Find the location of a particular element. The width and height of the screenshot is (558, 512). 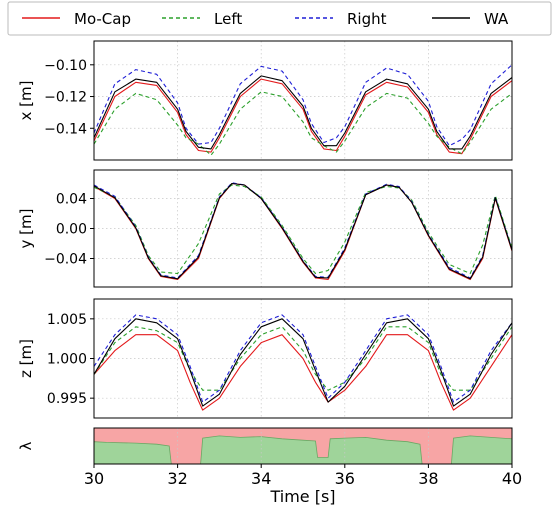

axes-frame is located at coordinates (303, 446).